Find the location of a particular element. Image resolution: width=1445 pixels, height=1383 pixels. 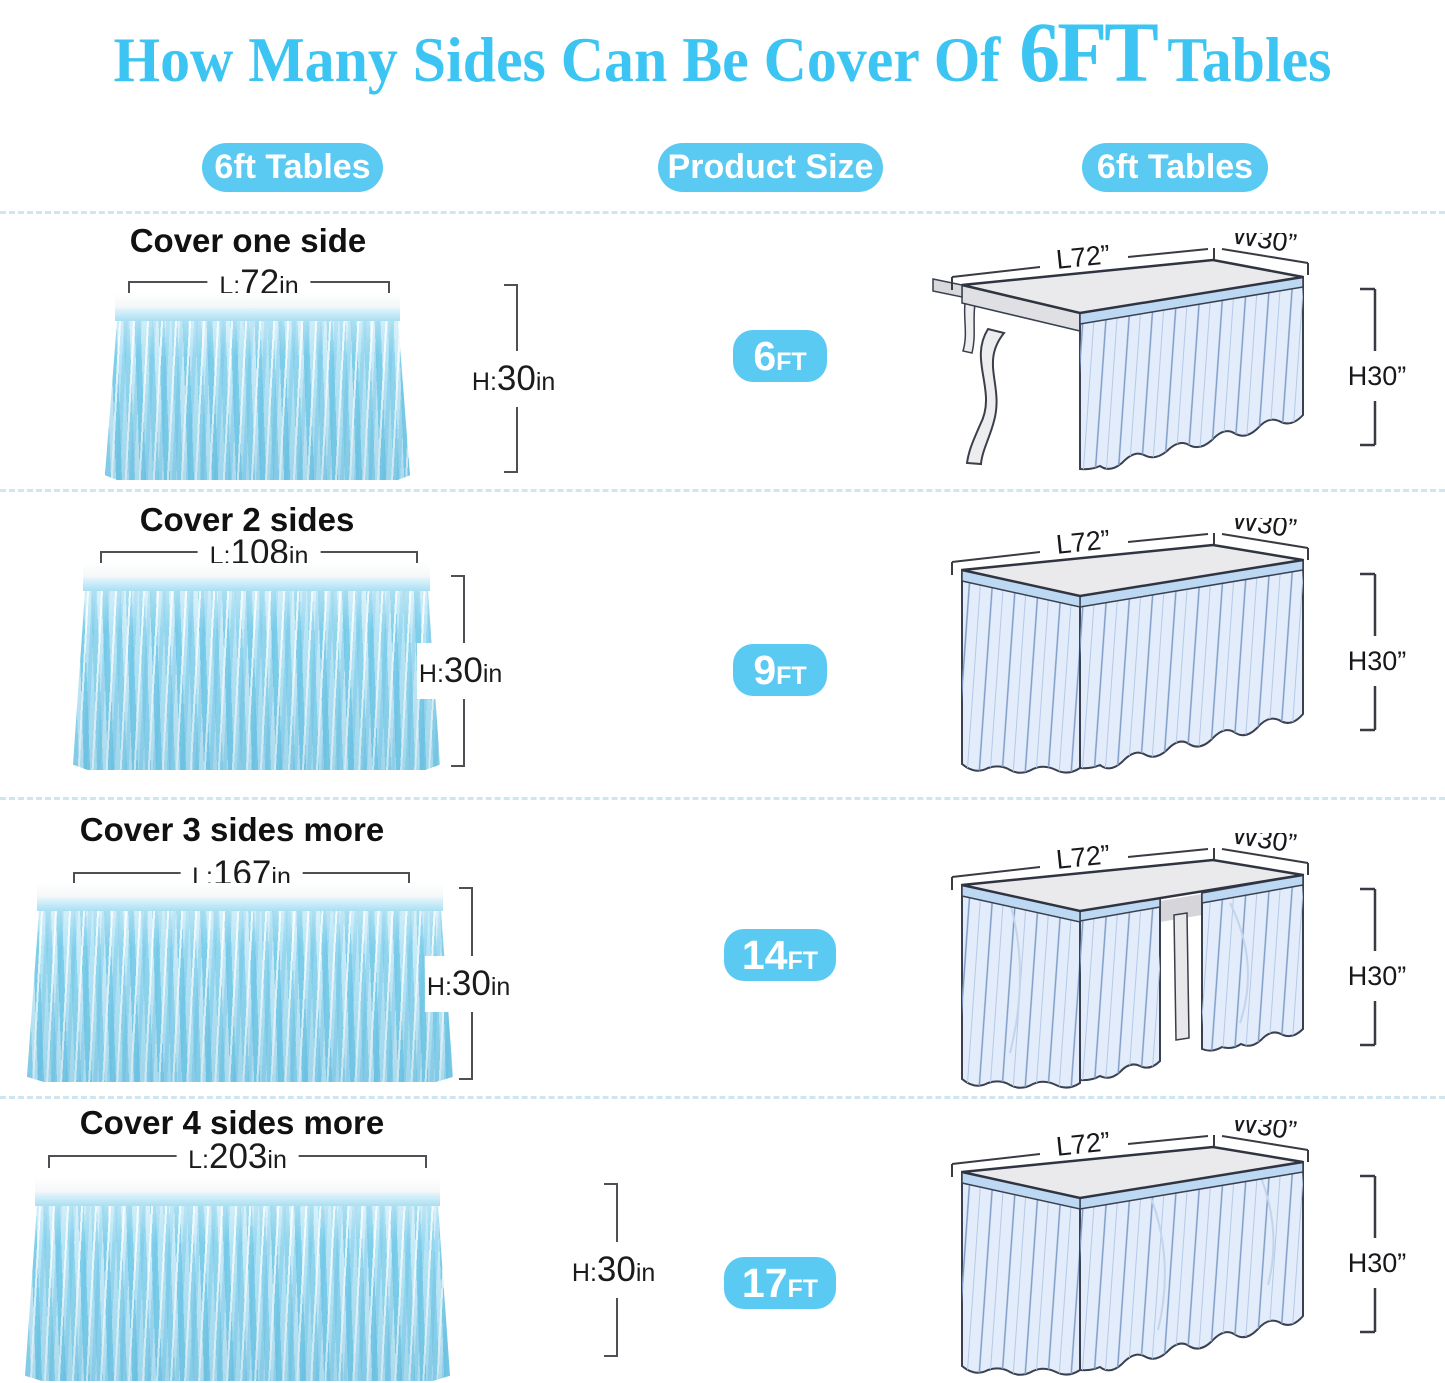

table-back-leg is located at coordinates (970, 322).